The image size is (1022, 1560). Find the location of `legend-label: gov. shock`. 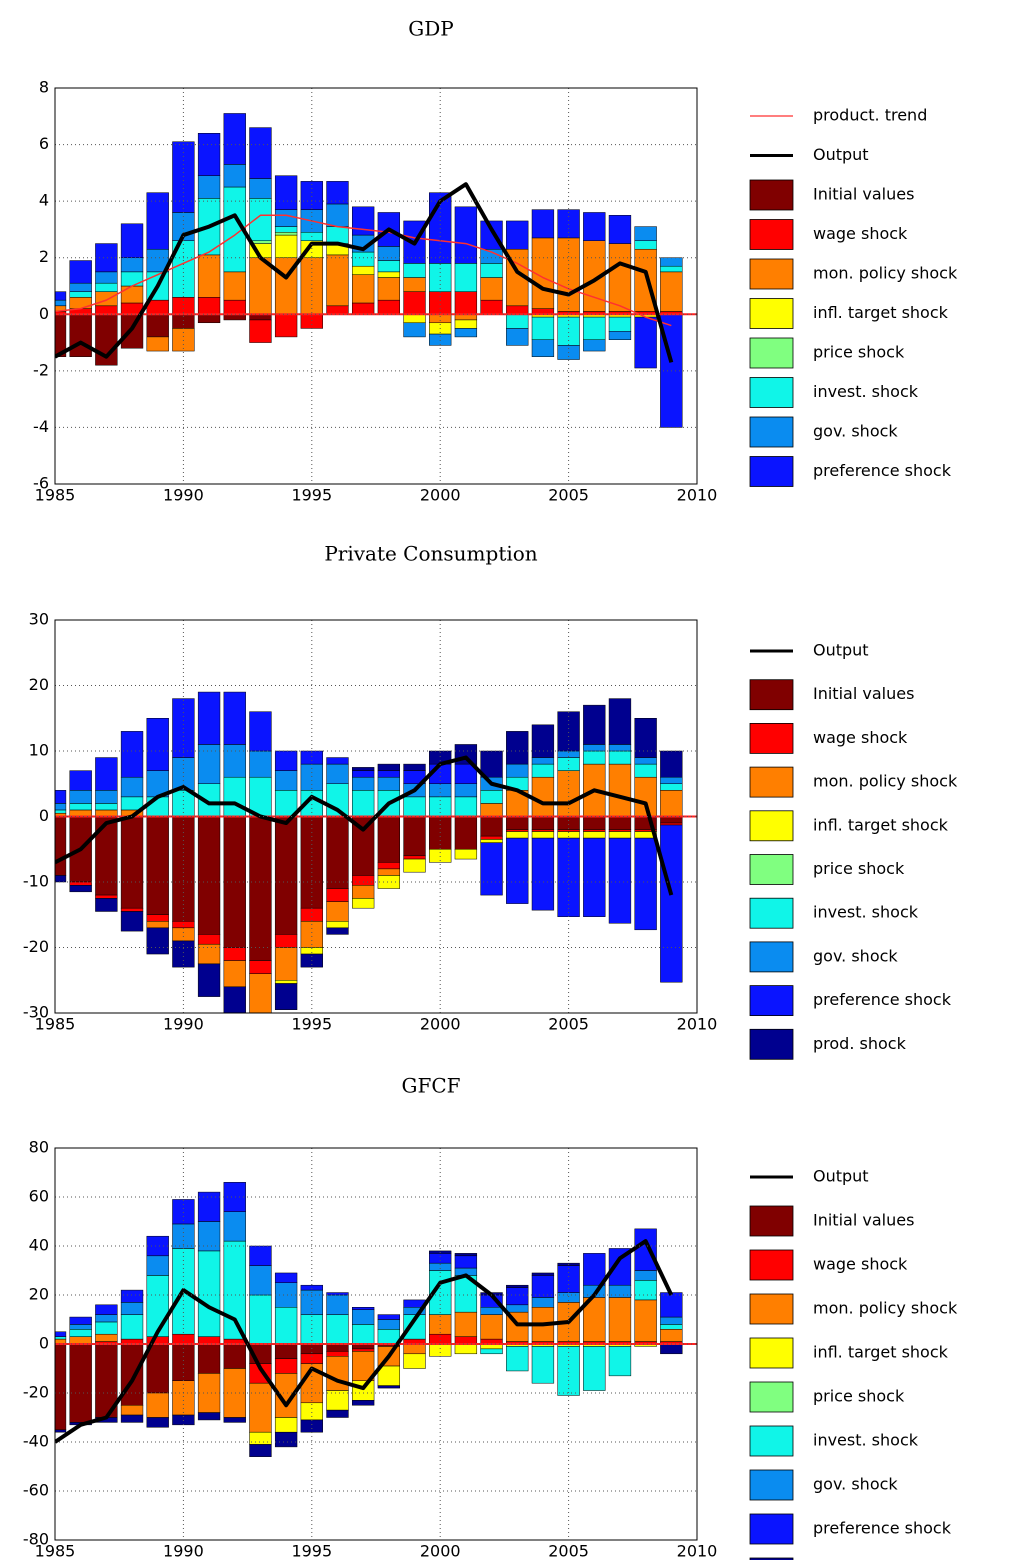

legend-label: gov. shock is located at coordinates (855, 1484).